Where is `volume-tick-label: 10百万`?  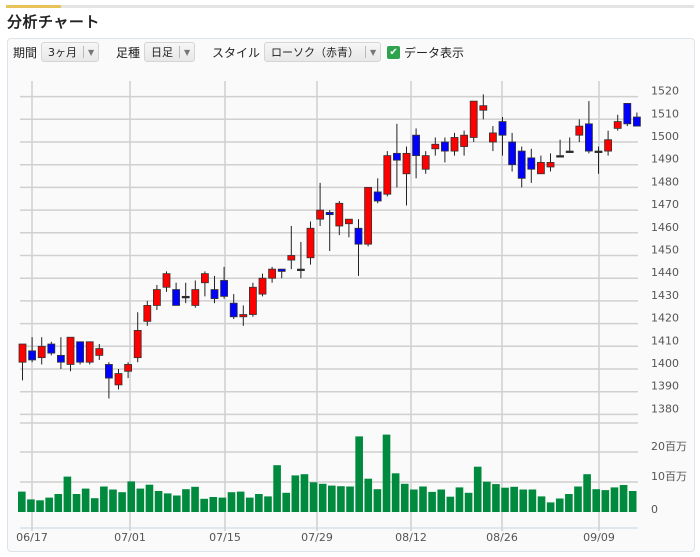 volume-tick-label: 10百万 is located at coordinates (669, 476).